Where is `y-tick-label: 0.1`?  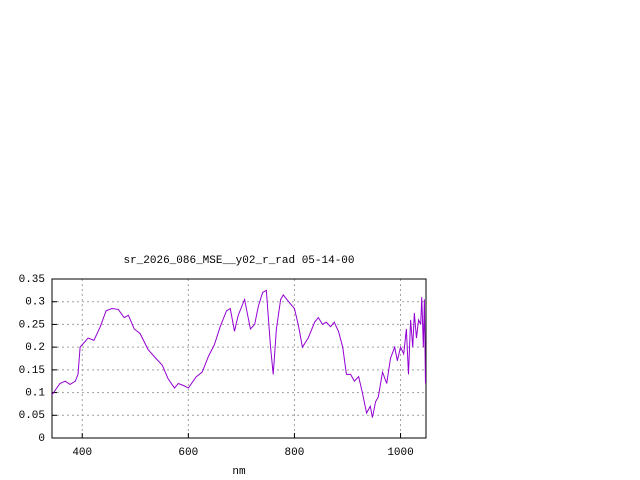 y-tick-label: 0.1 is located at coordinates (35, 393).